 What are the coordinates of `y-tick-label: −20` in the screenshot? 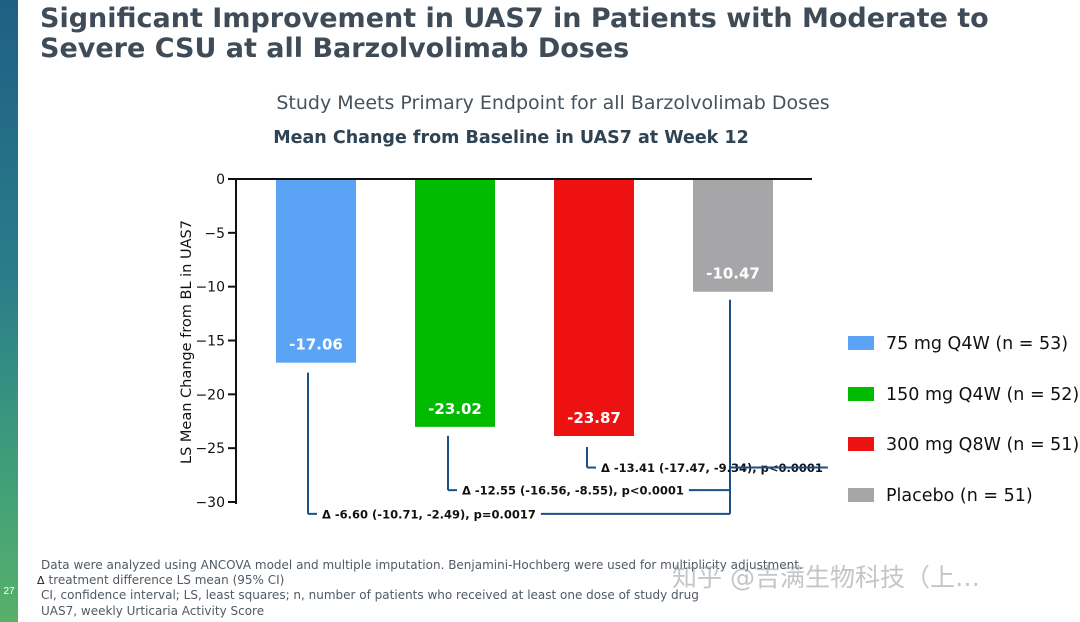 It's located at (210, 395).